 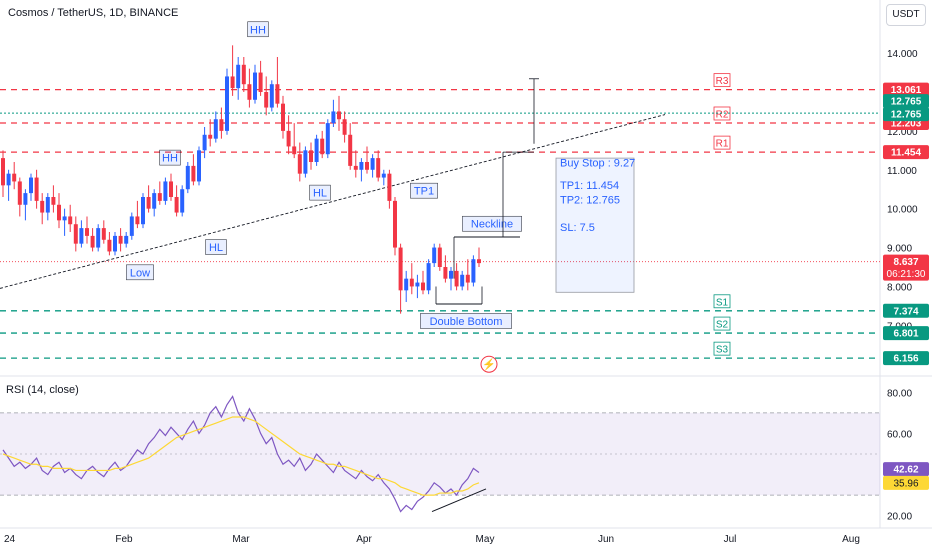 I want to click on lightning-icon, so click(x=489, y=364).